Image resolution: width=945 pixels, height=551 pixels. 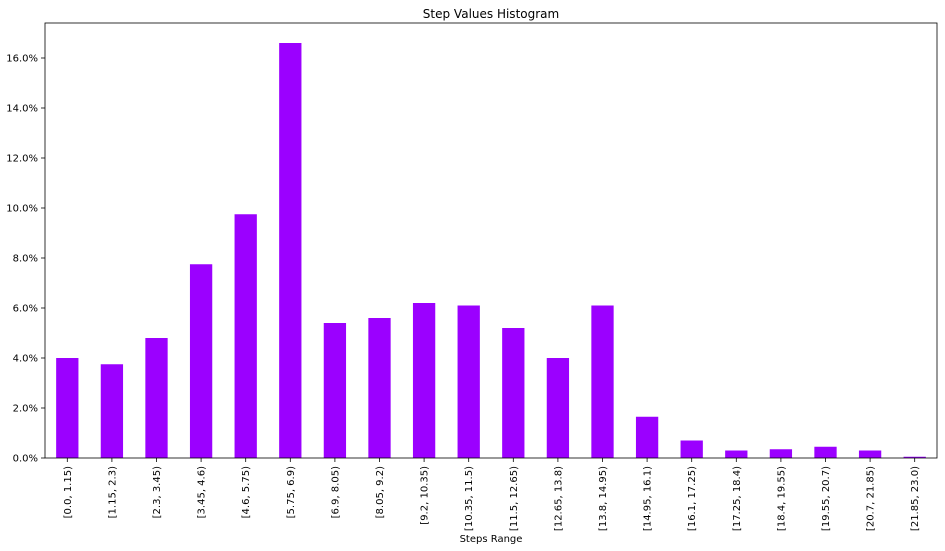 What do you see at coordinates (22, 159) in the screenshot?
I see `y-tick-label-6: 12.0%` at bounding box center [22, 159].